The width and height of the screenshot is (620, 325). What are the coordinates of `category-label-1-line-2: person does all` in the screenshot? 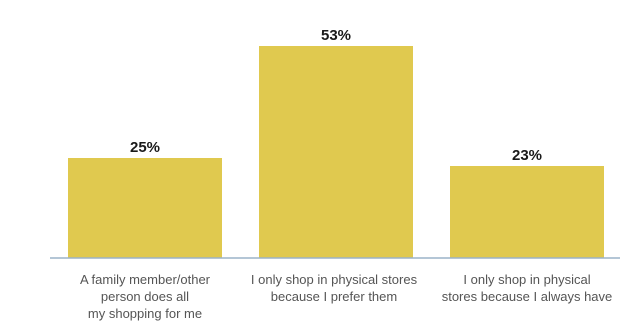 It's located at (145, 296).